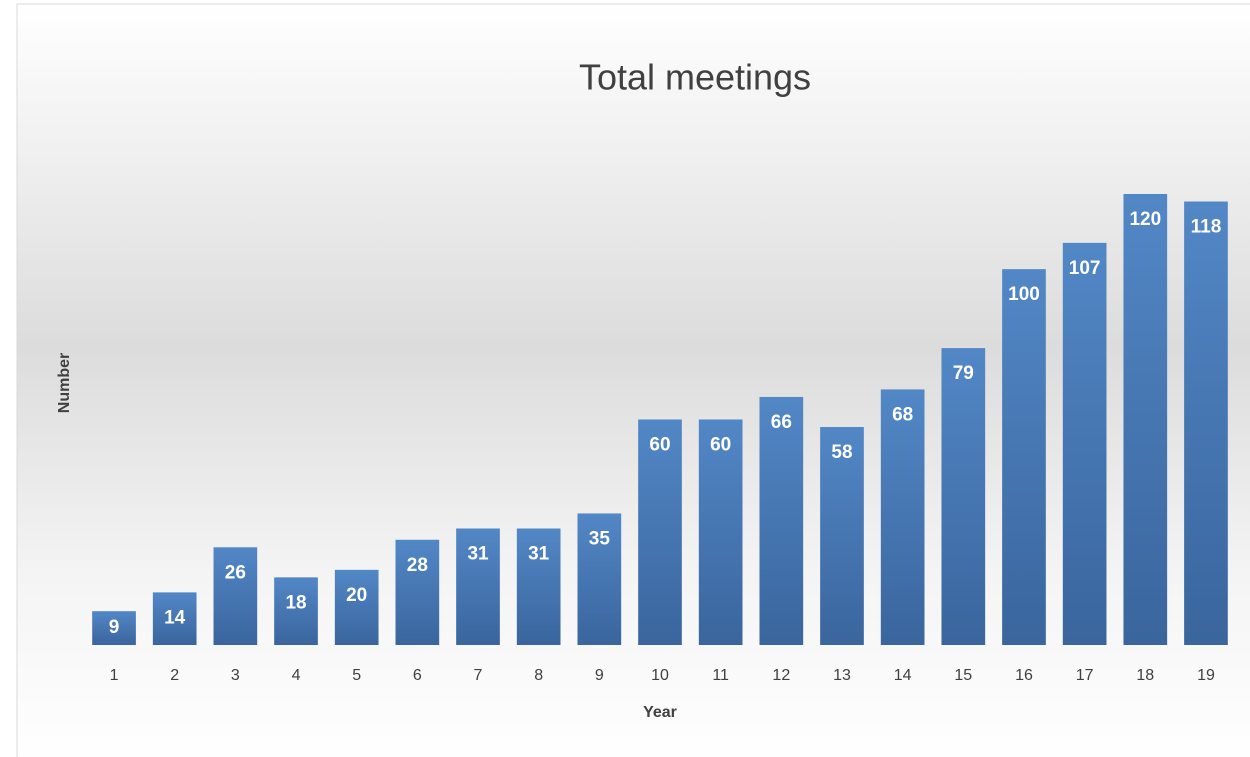  What do you see at coordinates (1085, 268) in the screenshot?
I see `data-label: 107` at bounding box center [1085, 268].